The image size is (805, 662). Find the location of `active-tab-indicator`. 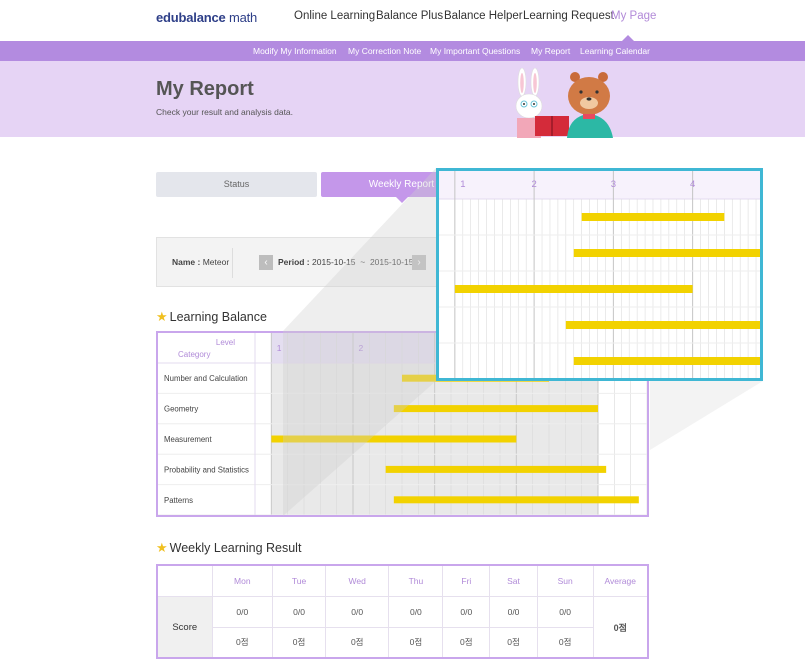

active-tab-indicator is located at coordinates (402, 200).